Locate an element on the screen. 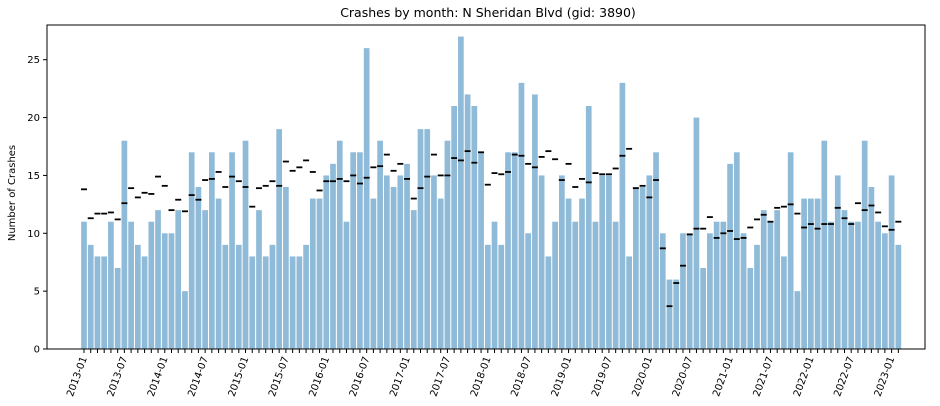 Image resolution: width=940 pixels, height=406 pixels. y-tick-label-0: 0 is located at coordinates (37, 350).